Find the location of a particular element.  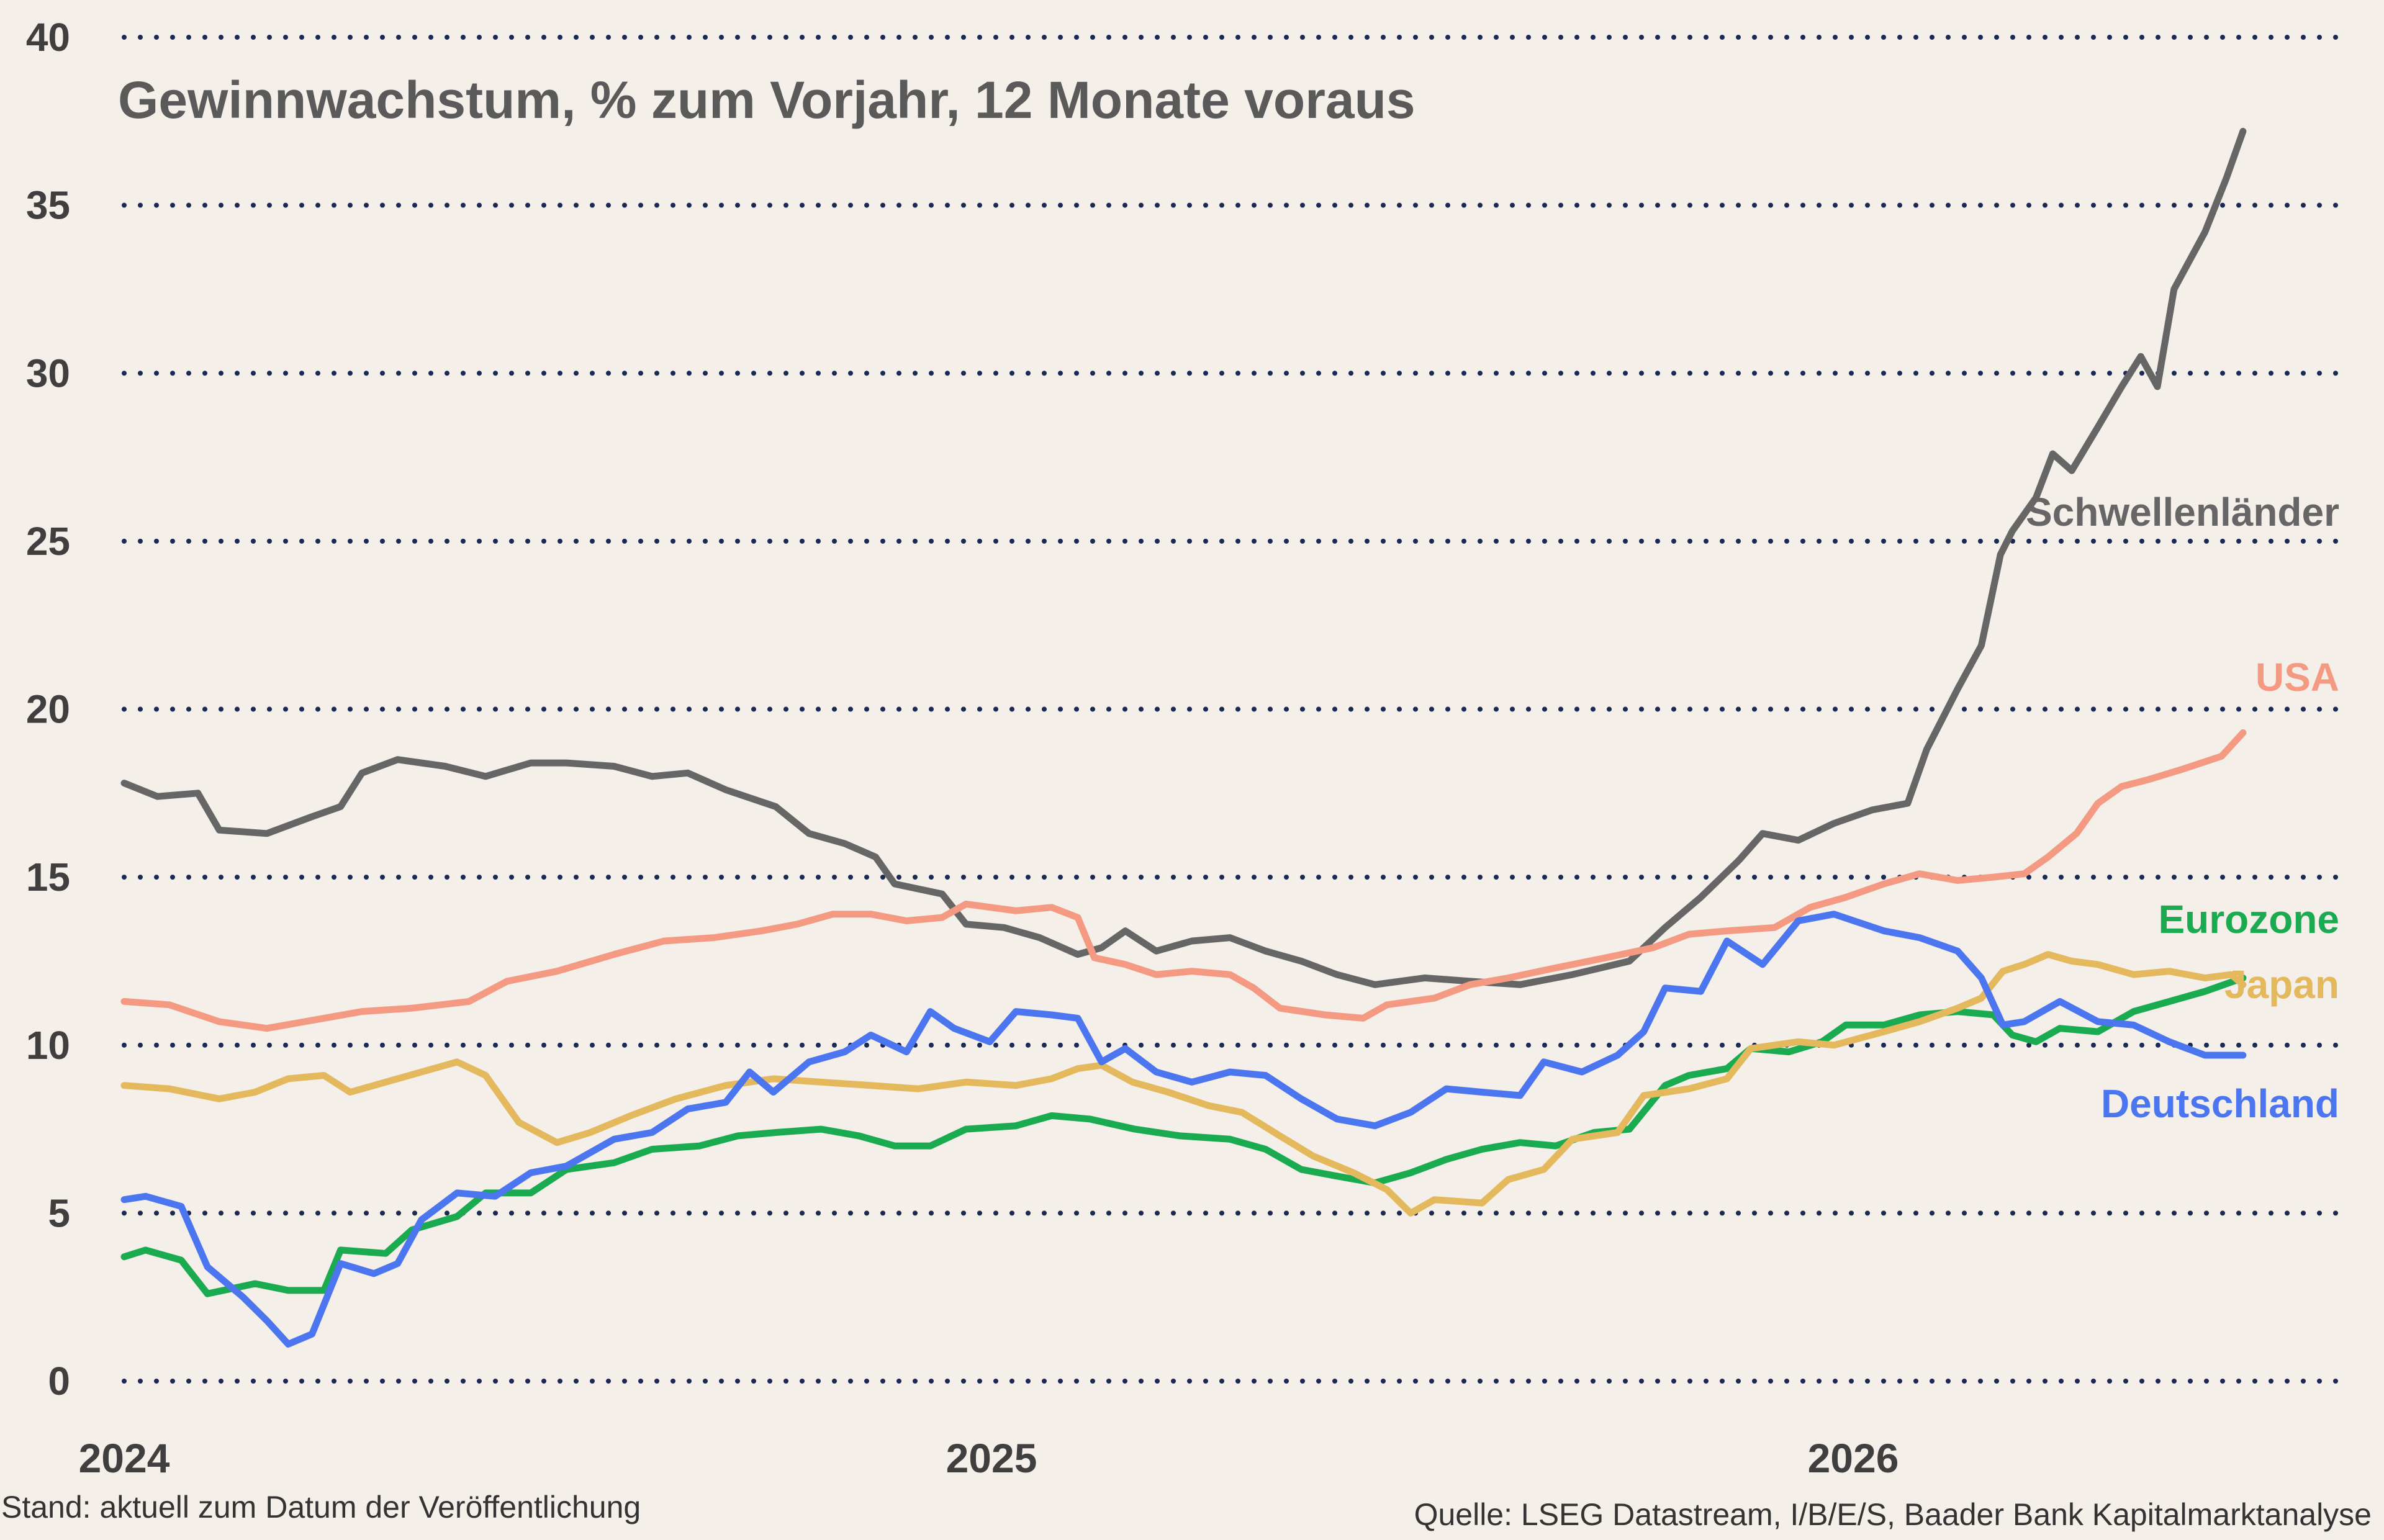

y-axis-ticks: 0 5 10 15 20 25 30 35 40 is located at coordinates (48, 709).